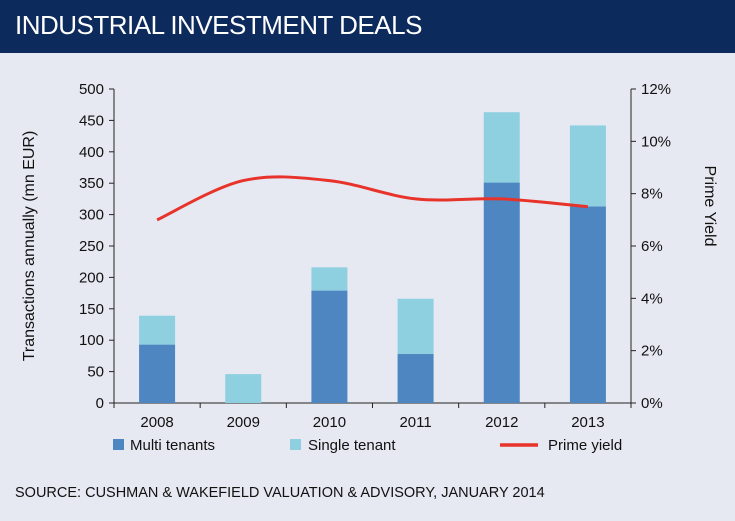  I want to click on legend-single-label: Single tenant, so click(352, 445).